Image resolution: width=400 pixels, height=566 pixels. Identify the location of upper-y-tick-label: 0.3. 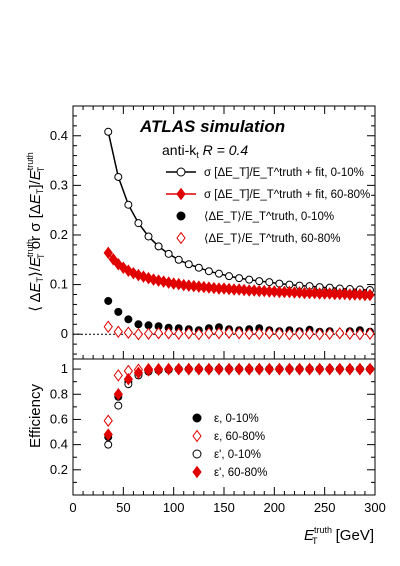
(59, 184).